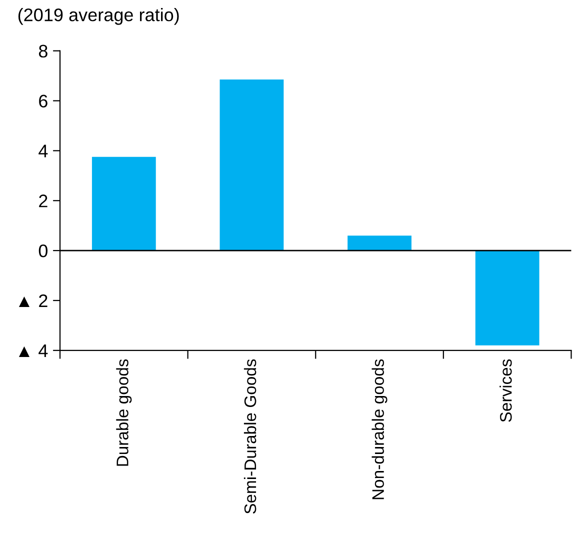  Describe the element at coordinates (506, 390) in the screenshot. I see `x-tick-label: Services` at that location.